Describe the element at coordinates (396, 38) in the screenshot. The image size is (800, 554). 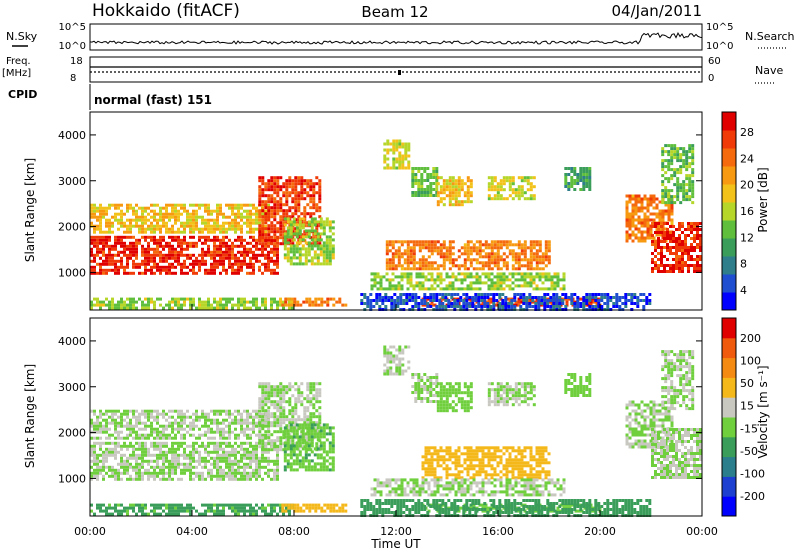
I see `nsky-line` at that location.